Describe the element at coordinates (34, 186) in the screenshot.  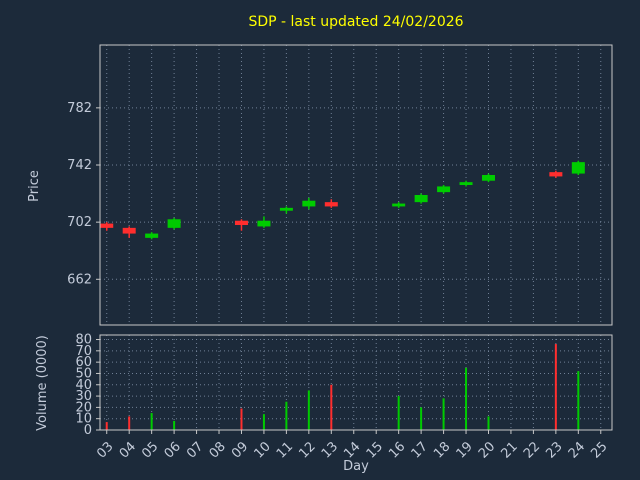
I see `price-axis-label: Price` at that location.